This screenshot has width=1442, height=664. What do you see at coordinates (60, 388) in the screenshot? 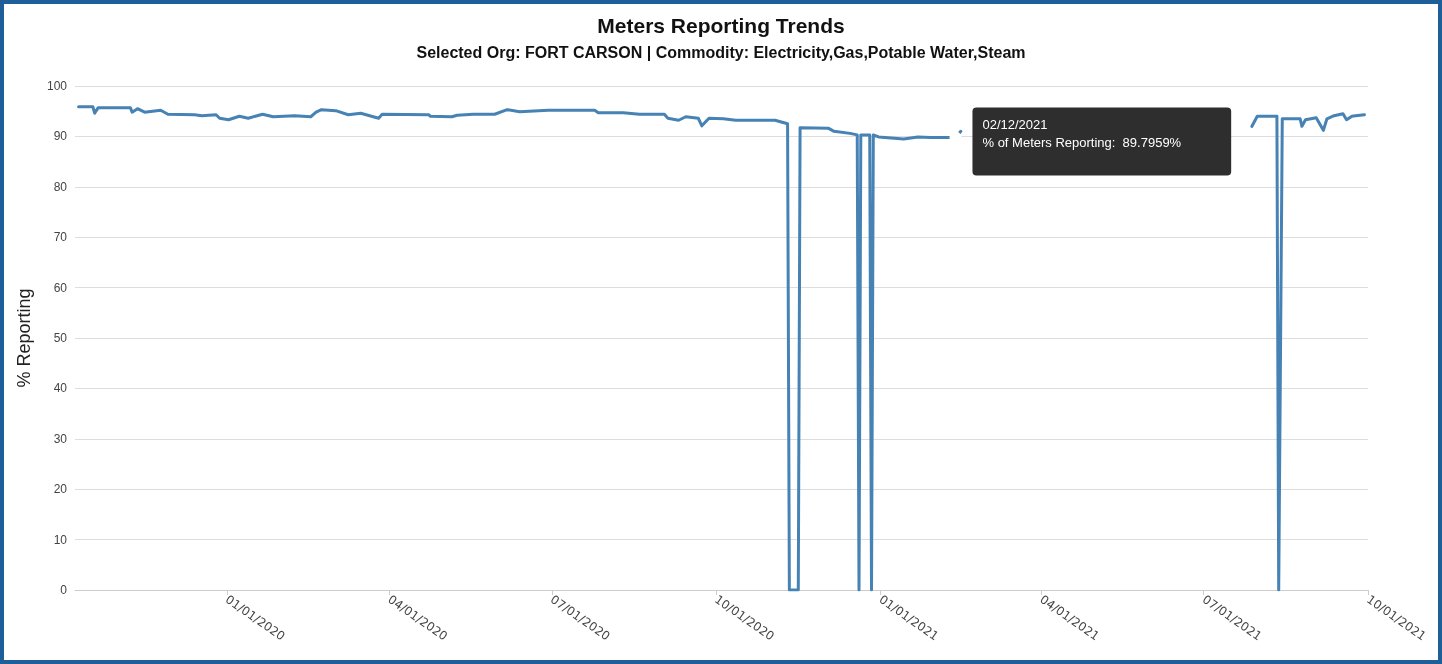
I see `y-tick-label: 40` at bounding box center [60, 388].